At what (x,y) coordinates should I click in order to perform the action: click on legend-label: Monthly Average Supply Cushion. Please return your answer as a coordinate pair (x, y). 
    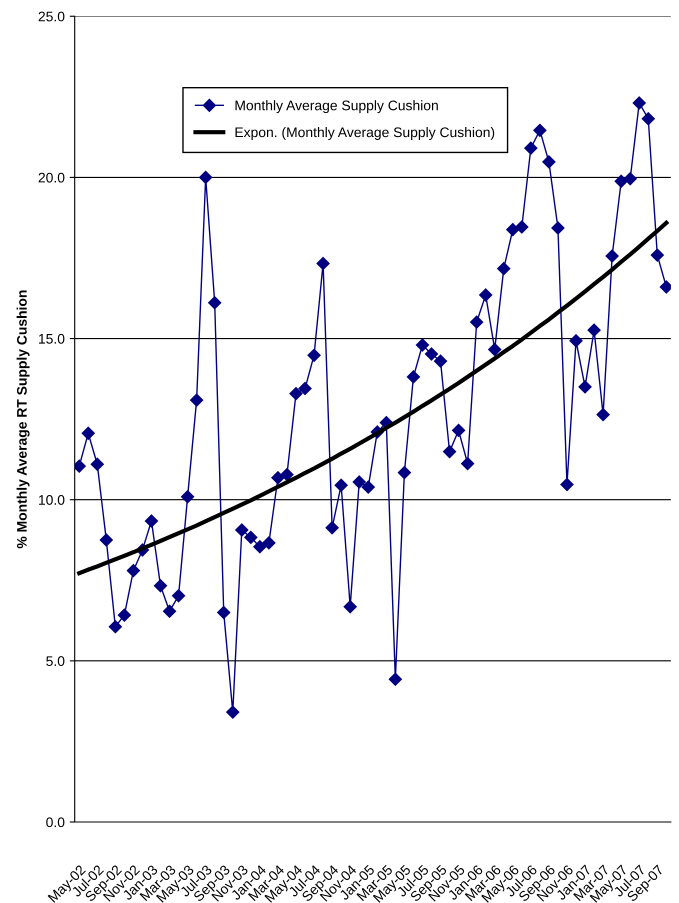
    Looking at the image, I should click on (337, 107).